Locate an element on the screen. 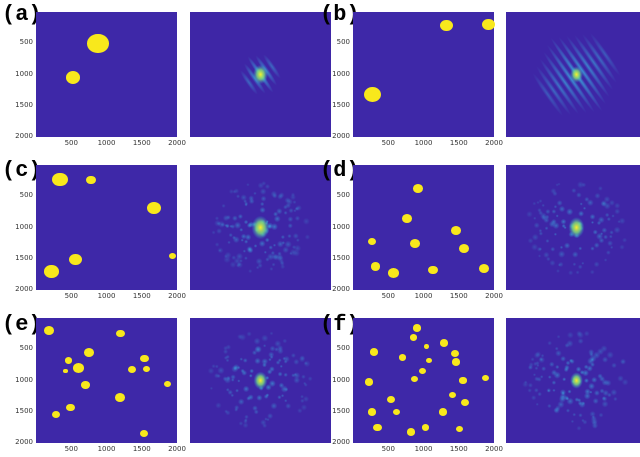  aperture-plot is located at coordinates (423, 380).